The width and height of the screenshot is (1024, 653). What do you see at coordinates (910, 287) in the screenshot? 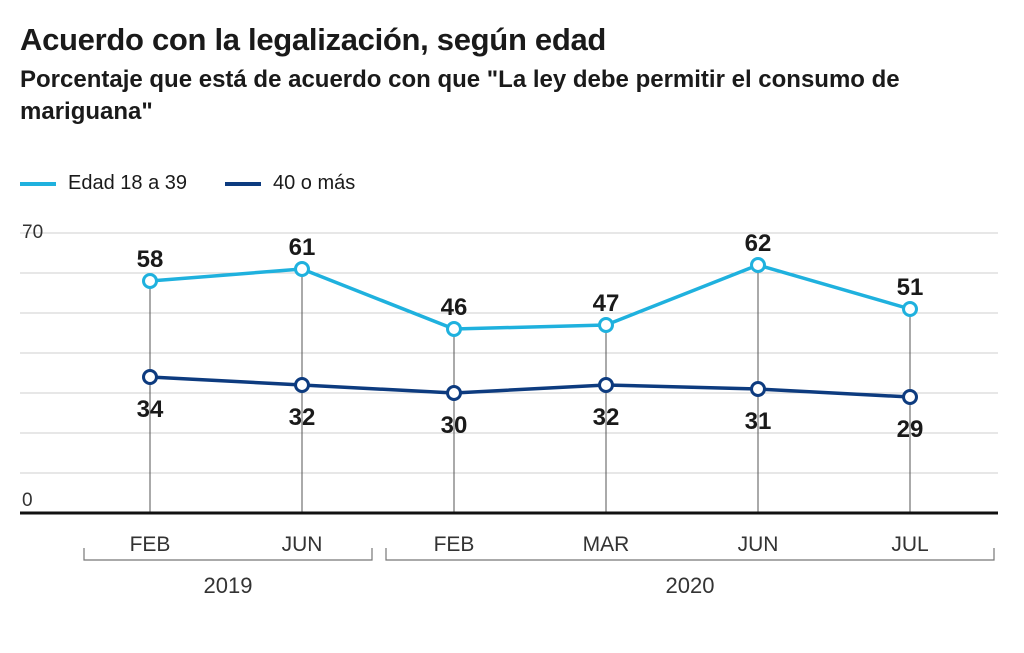
I see `data-label: 51` at bounding box center [910, 287].